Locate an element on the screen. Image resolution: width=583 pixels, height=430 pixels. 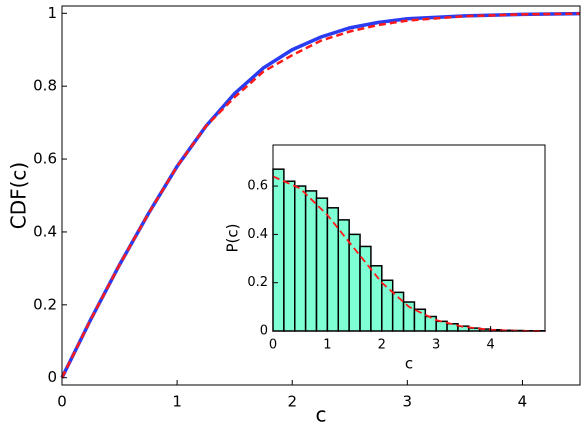
y-tick-label: 1 is located at coordinates (52, 13).